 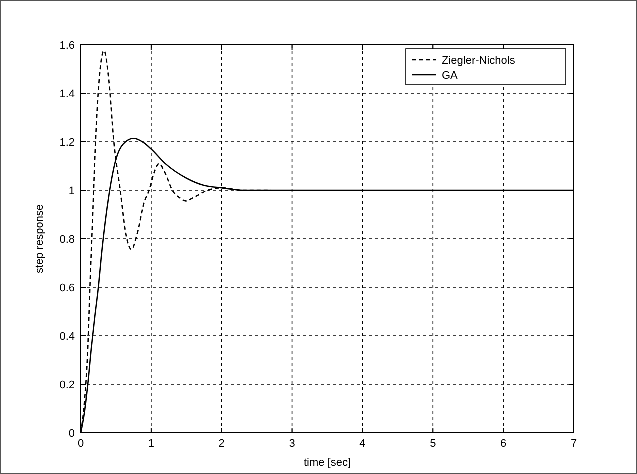 I want to click on y-tick-label: 1.6, so click(x=67, y=46).